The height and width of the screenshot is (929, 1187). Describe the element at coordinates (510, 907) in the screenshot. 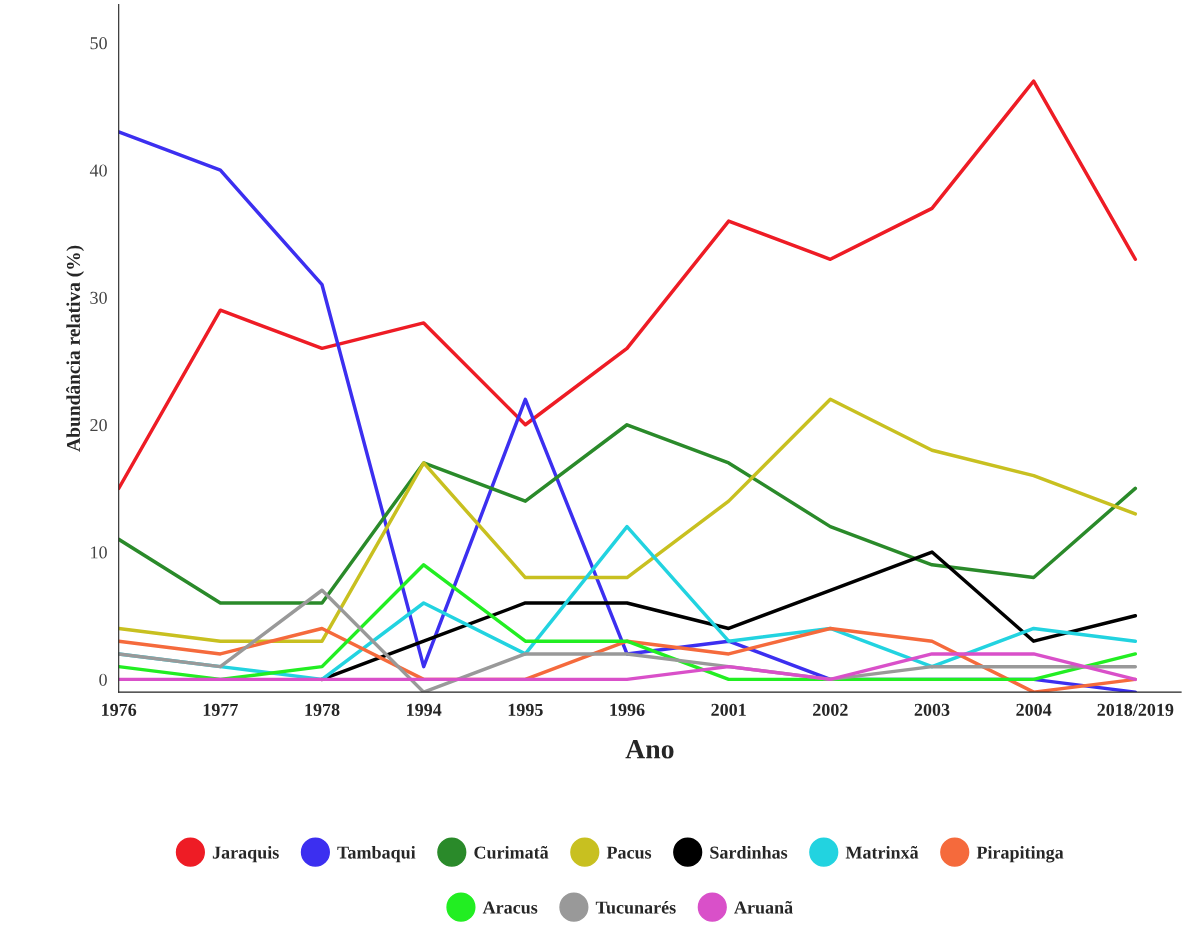

I see `legend-label: Aracus` at that location.